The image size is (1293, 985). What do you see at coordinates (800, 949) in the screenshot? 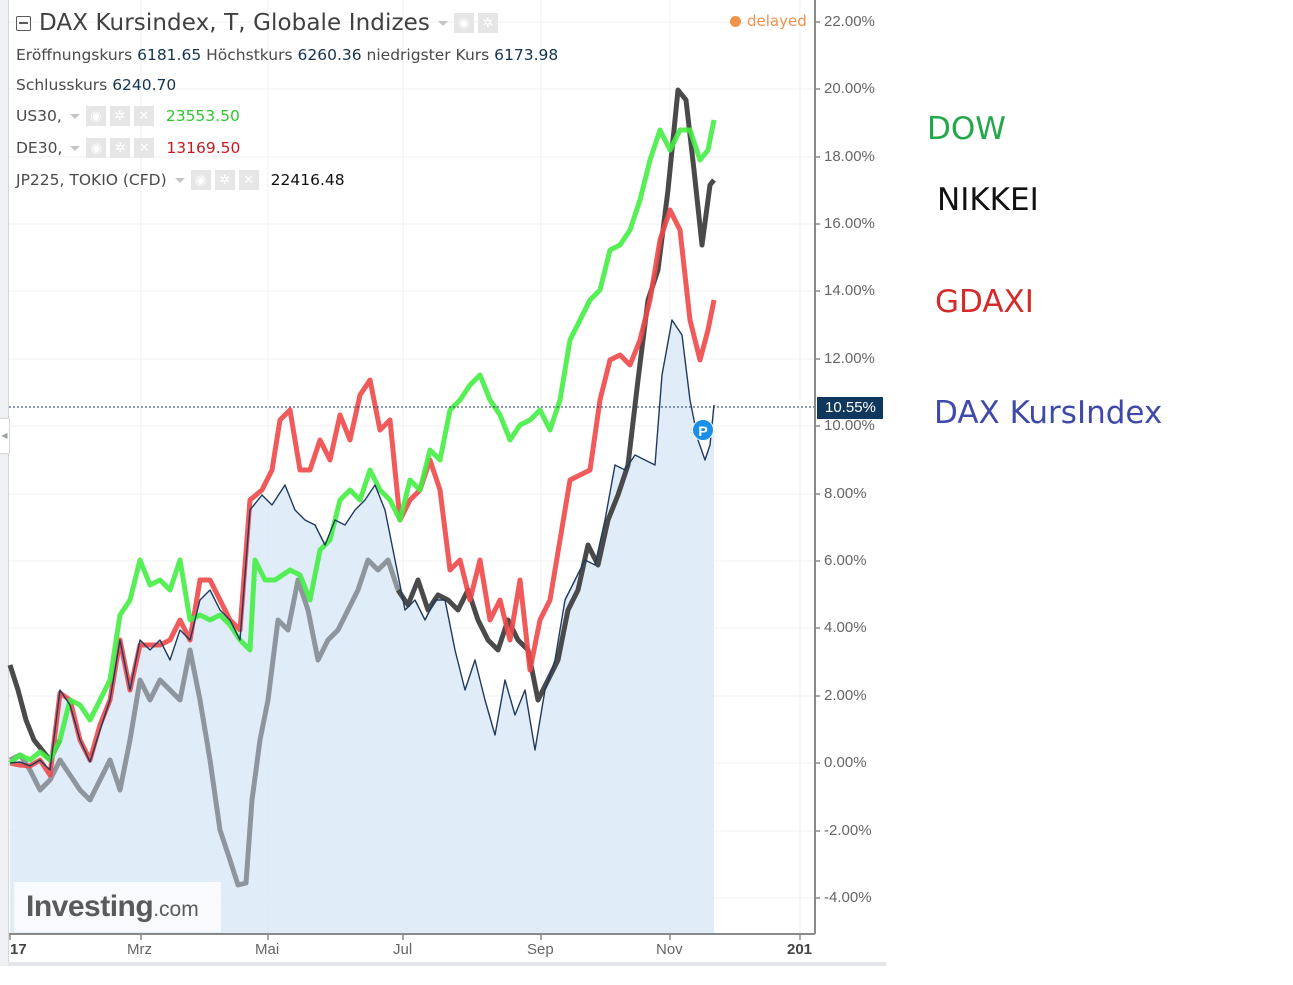
I see `x-tick: 201` at bounding box center [800, 949].